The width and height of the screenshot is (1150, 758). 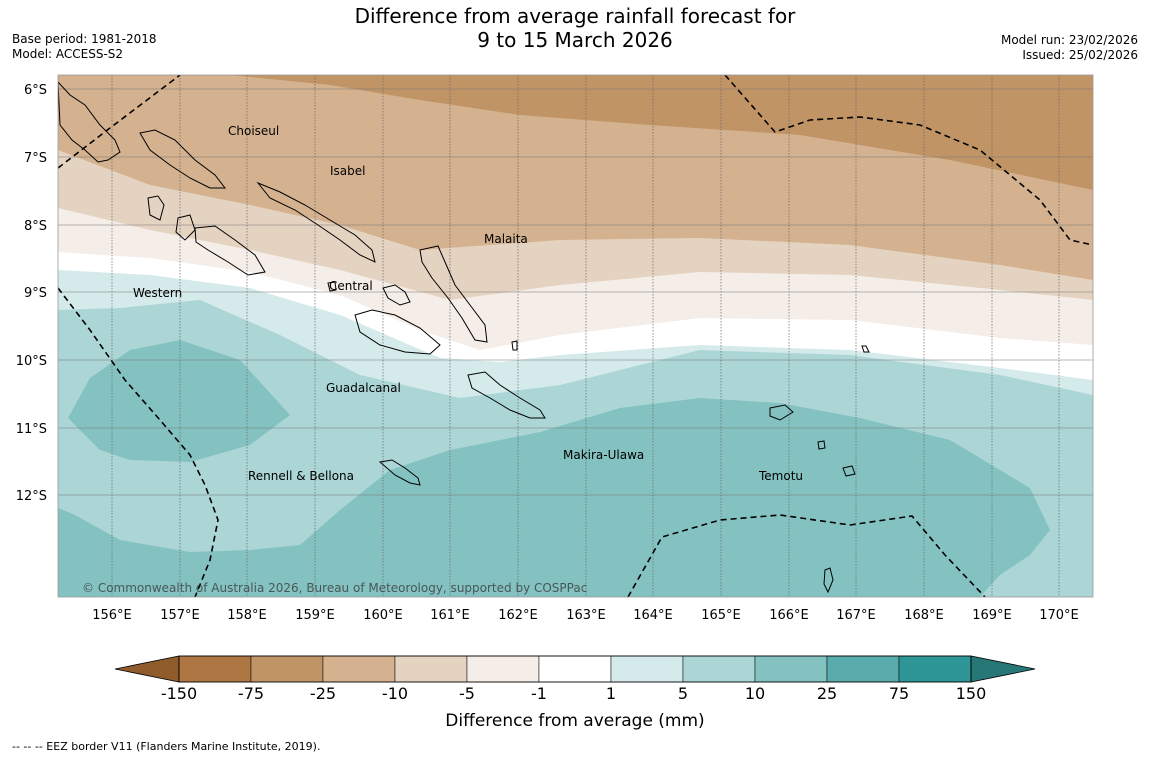 I want to click on island-santa-cruz, so click(x=781, y=412).